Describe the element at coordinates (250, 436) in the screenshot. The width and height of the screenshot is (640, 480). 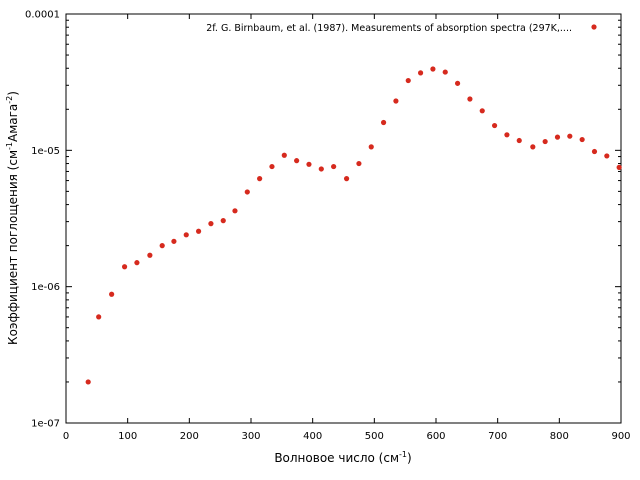
I see `x-tick-label: 300` at that location.